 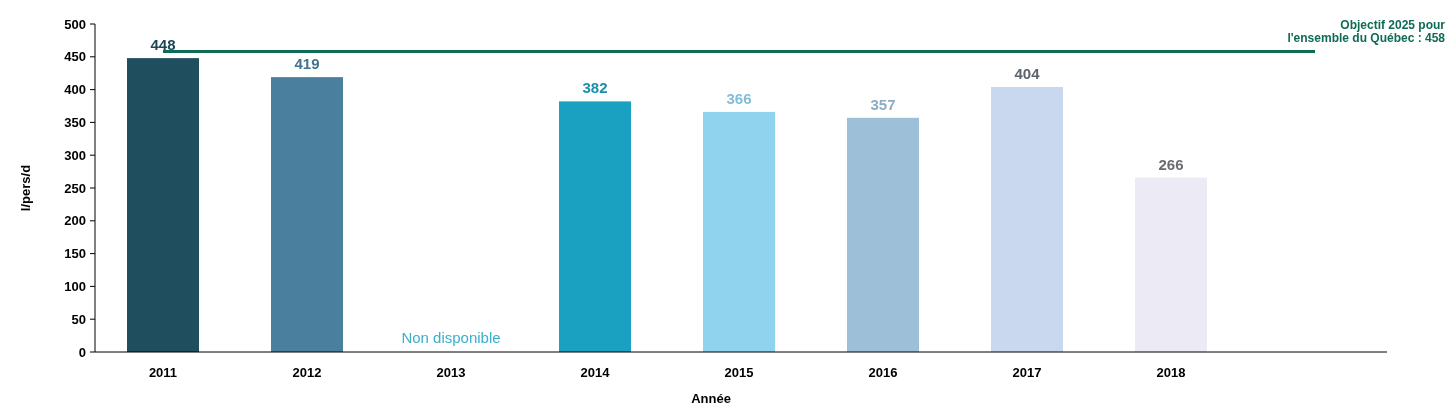 What do you see at coordinates (75, 24) in the screenshot?
I see `y-tick-label: 500` at bounding box center [75, 24].